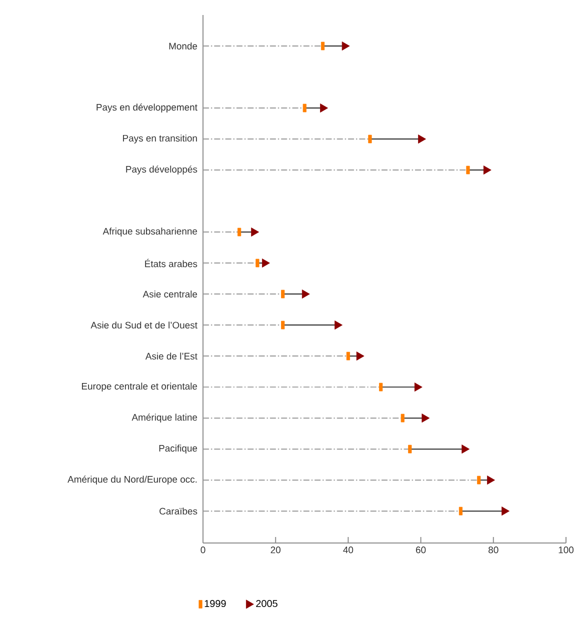  I want to click on legend-label: 1999, so click(215, 604).